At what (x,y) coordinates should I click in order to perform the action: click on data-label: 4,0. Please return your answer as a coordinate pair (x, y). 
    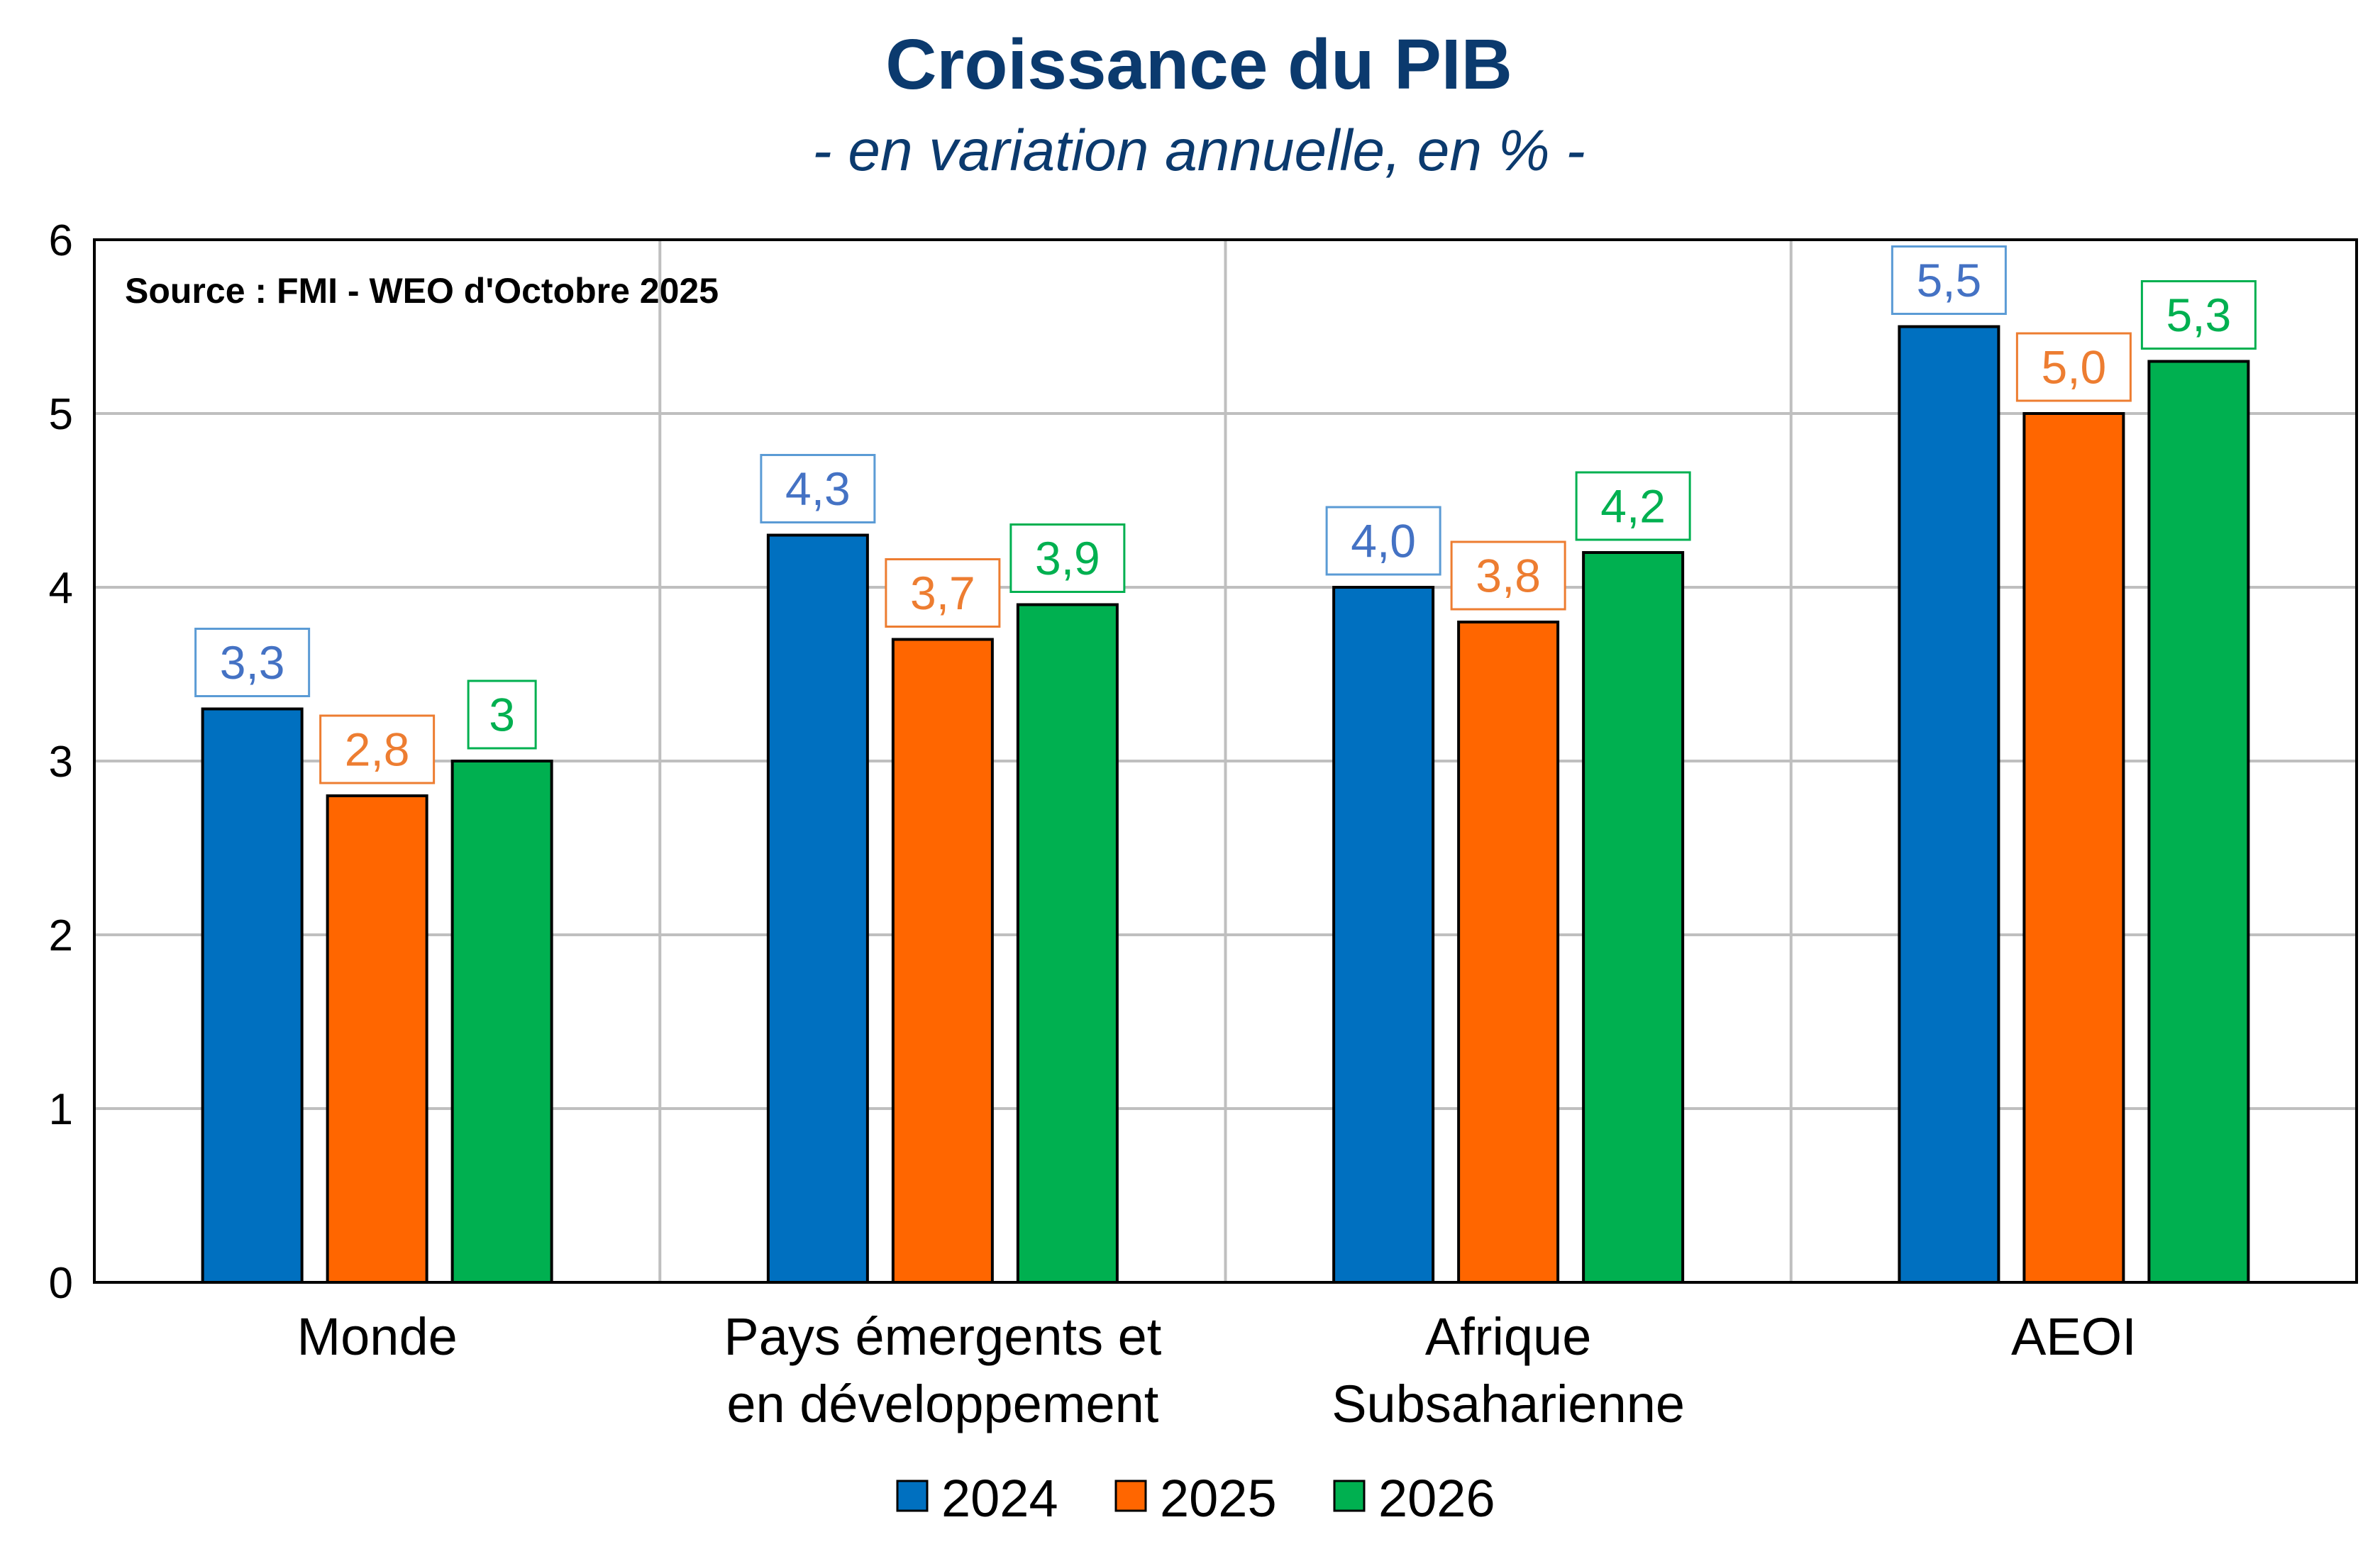
    Looking at the image, I should click on (1383, 541).